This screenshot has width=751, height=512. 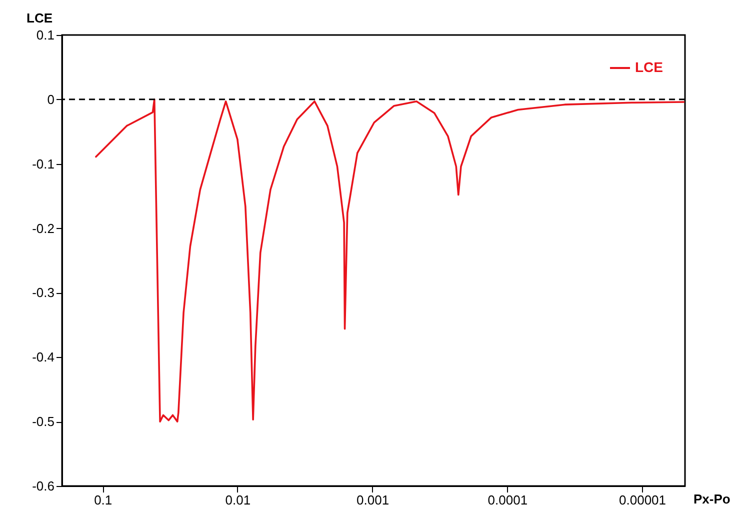 I want to click on y-tick-label: -0.1, so click(x=43, y=164).